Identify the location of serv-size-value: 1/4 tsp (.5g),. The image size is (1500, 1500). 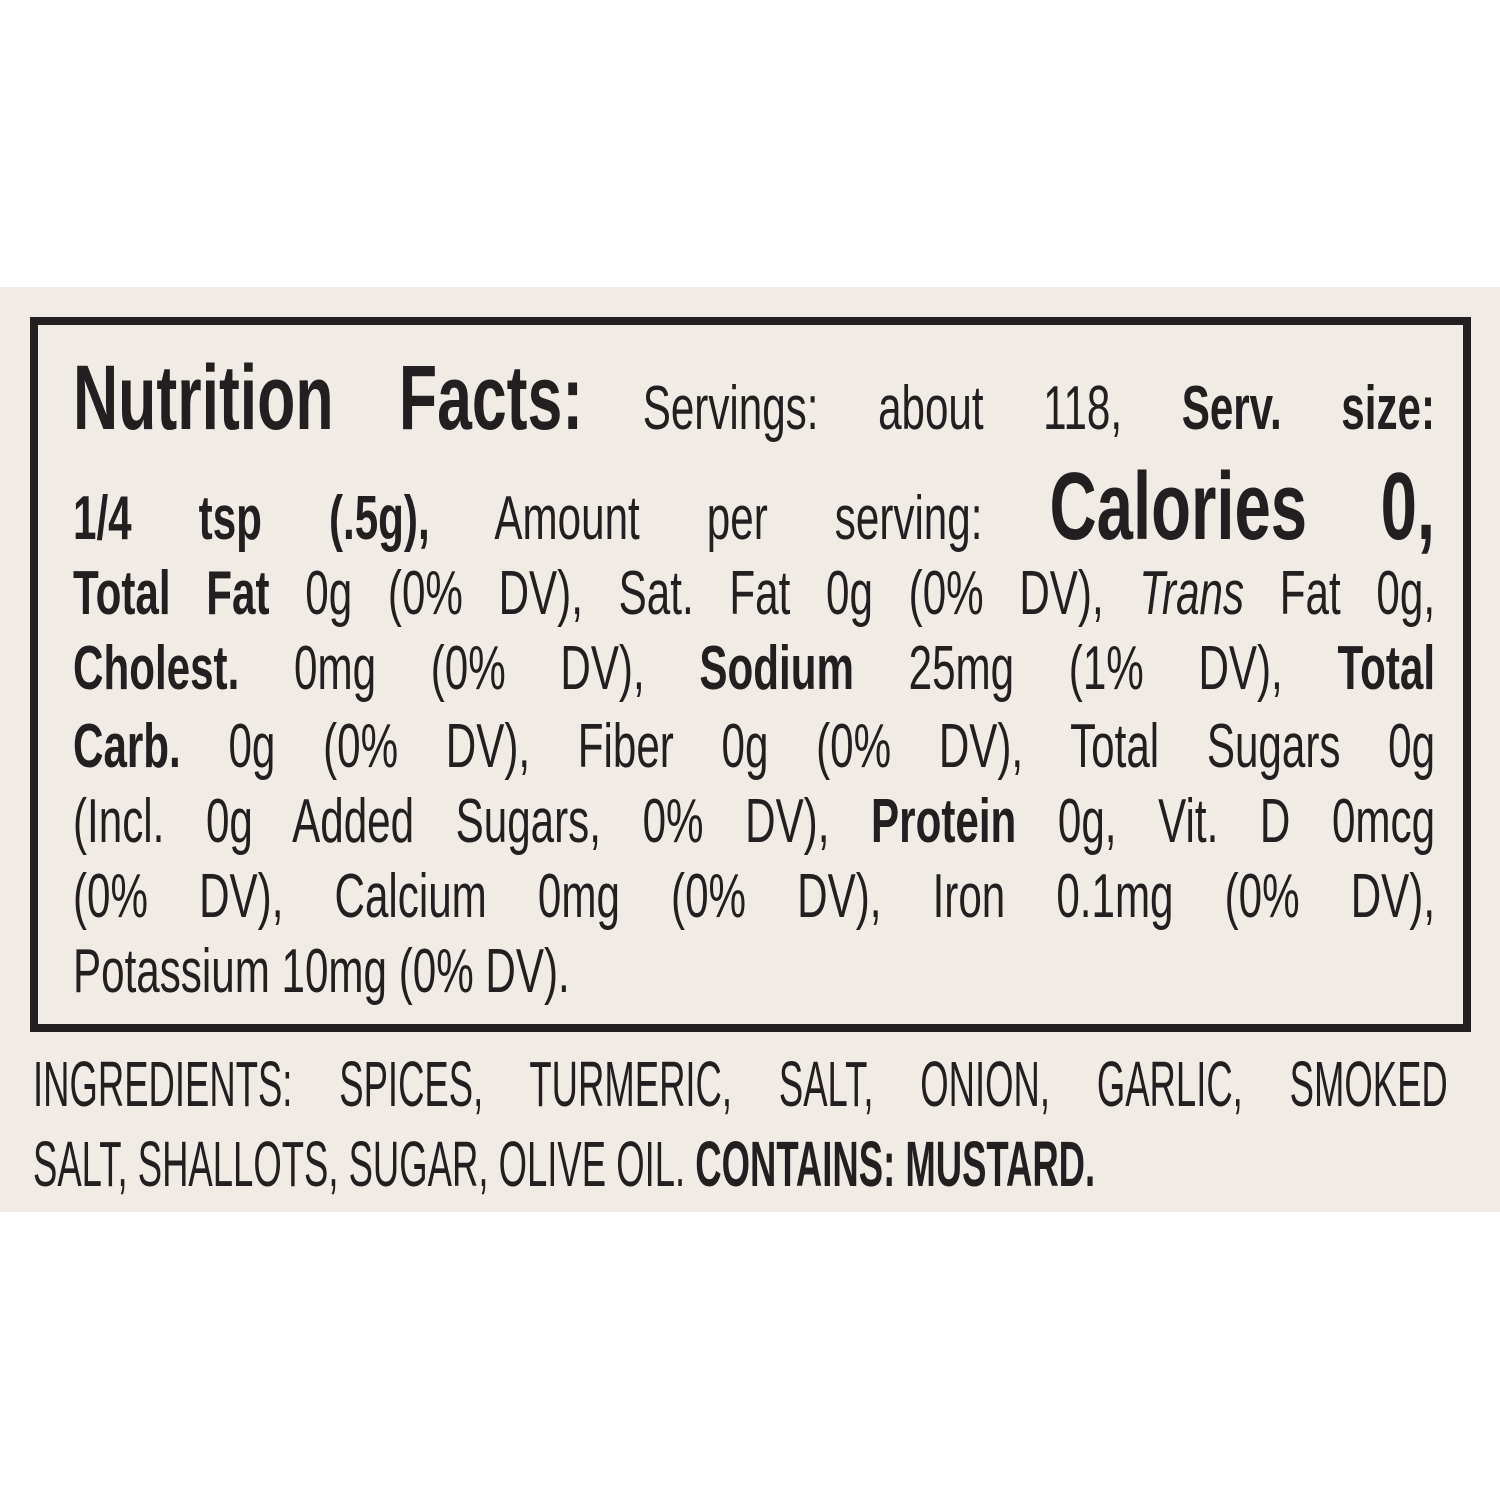
(251, 518).